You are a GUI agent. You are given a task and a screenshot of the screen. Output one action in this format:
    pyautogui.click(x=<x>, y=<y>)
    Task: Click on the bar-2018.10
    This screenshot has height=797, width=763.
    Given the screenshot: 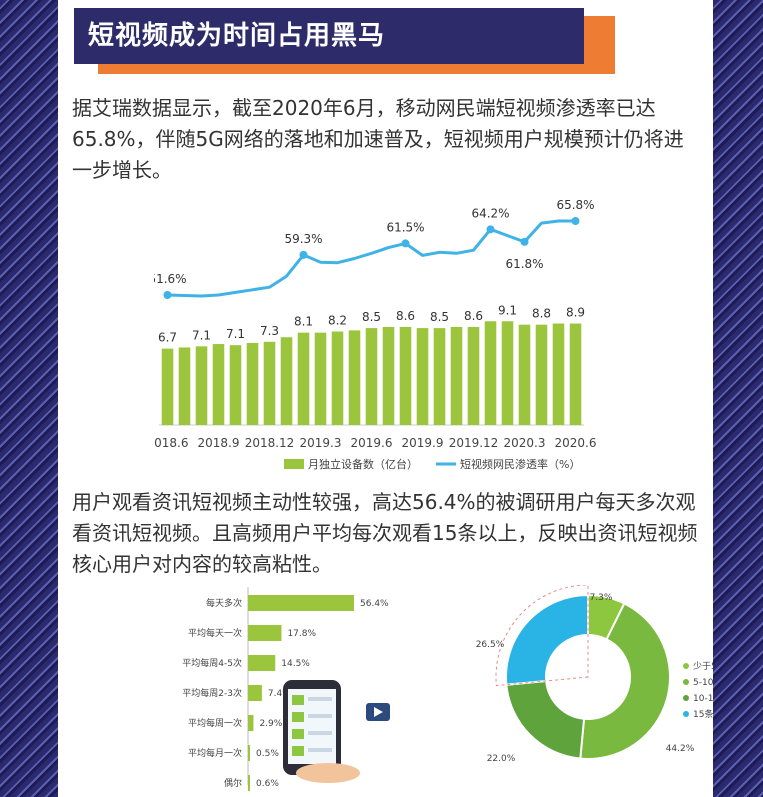 What is the action you would take?
    pyautogui.click(x=235, y=385)
    